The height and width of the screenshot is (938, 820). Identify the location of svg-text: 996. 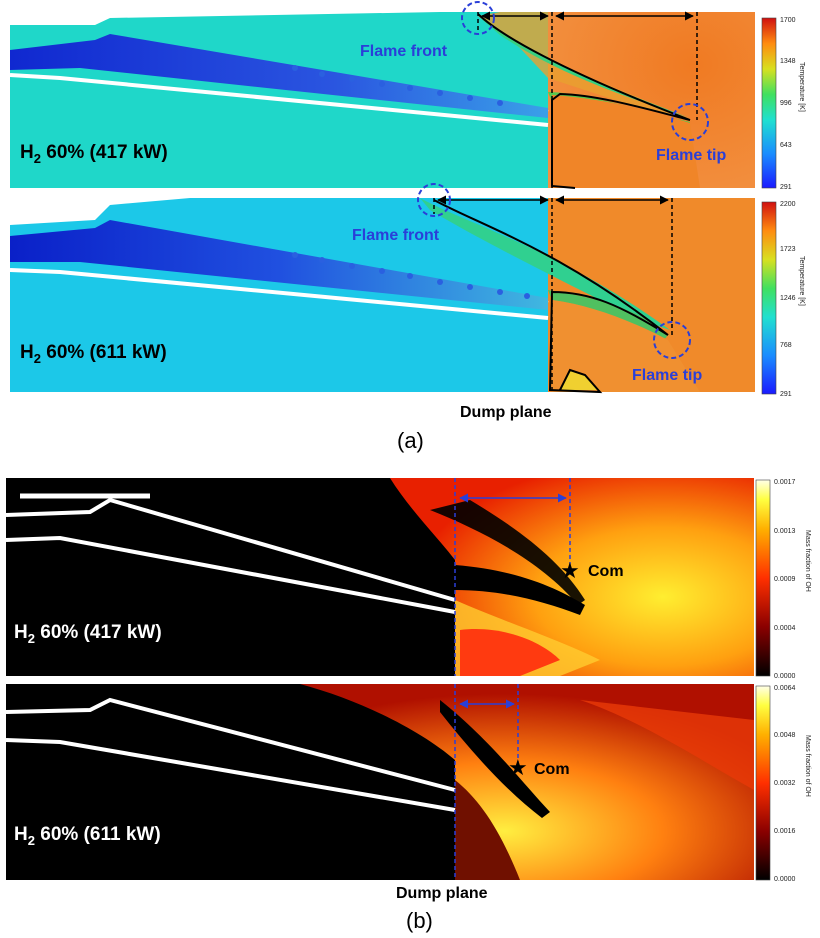
(786, 103).